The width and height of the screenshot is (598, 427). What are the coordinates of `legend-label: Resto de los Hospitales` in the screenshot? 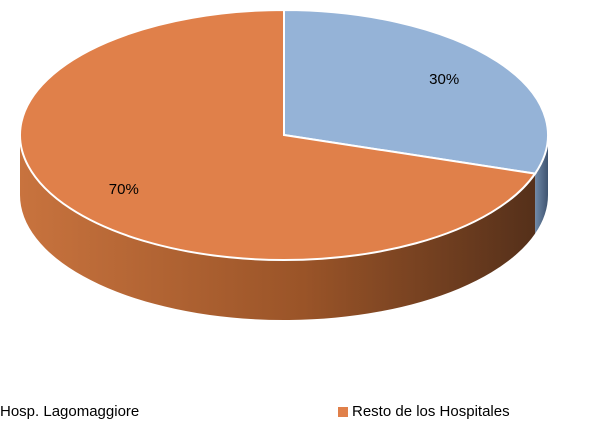 It's located at (431, 411).